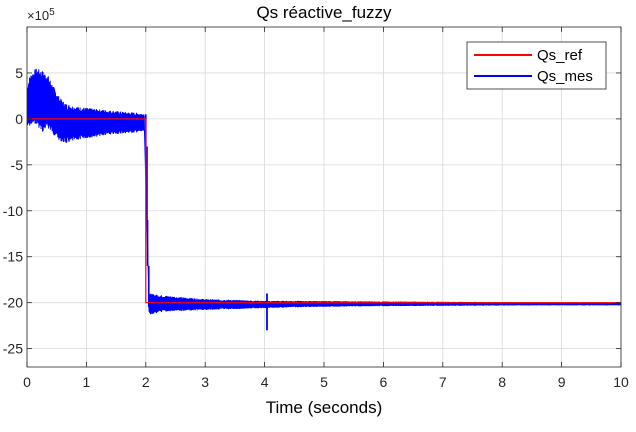  What do you see at coordinates (52, 12) in the screenshot?
I see `y-exponent-power: 5` at bounding box center [52, 12].